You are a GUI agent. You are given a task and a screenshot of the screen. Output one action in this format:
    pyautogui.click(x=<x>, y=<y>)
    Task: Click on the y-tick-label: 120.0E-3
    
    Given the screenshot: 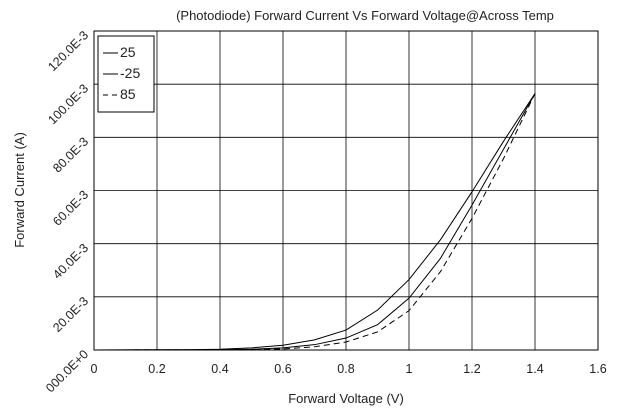 What is the action you would take?
    pyautogui.click(x=68, y=51)
    